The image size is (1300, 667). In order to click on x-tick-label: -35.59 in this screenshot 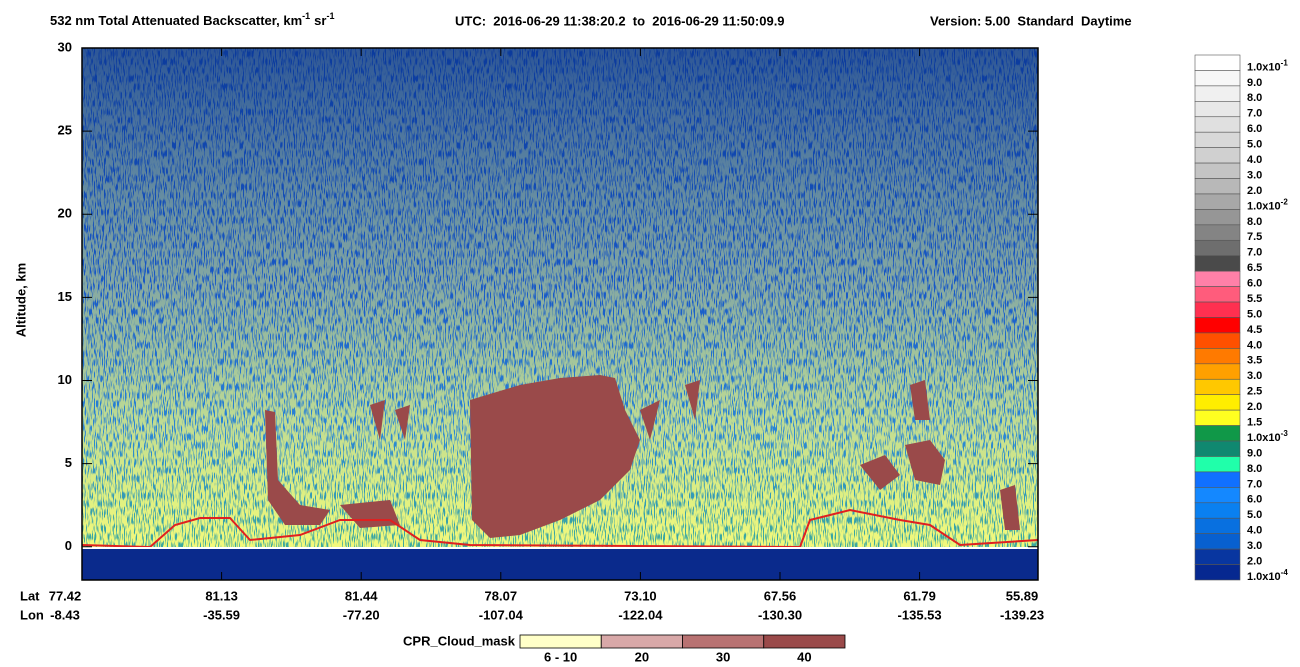, I will do `click(221, 614)`.